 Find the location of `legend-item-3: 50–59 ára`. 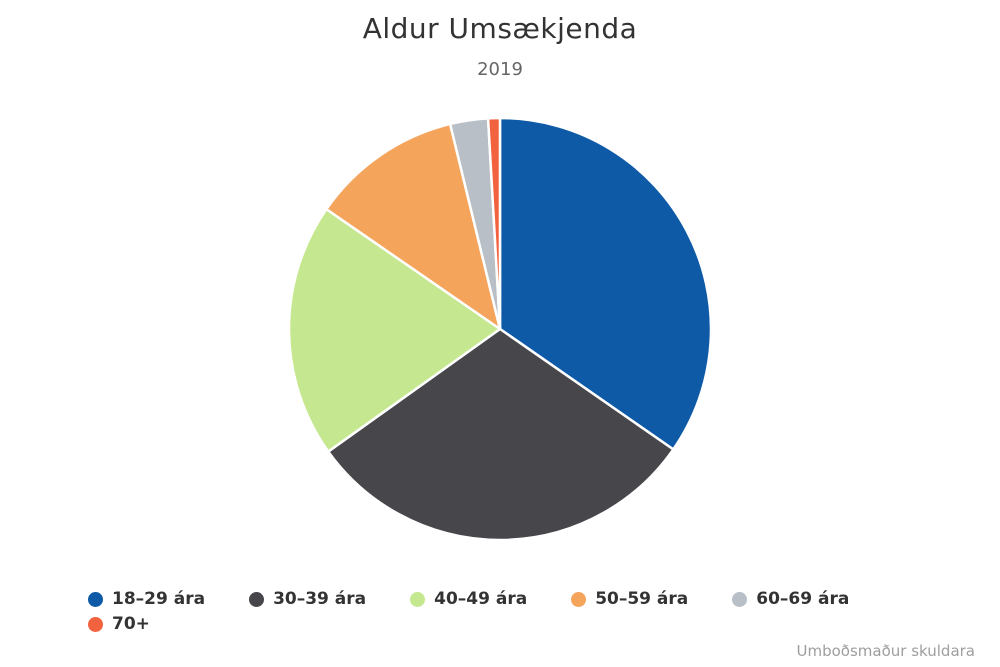

legend-item-3: 50–59 ára is located at coordinates (629, 599).